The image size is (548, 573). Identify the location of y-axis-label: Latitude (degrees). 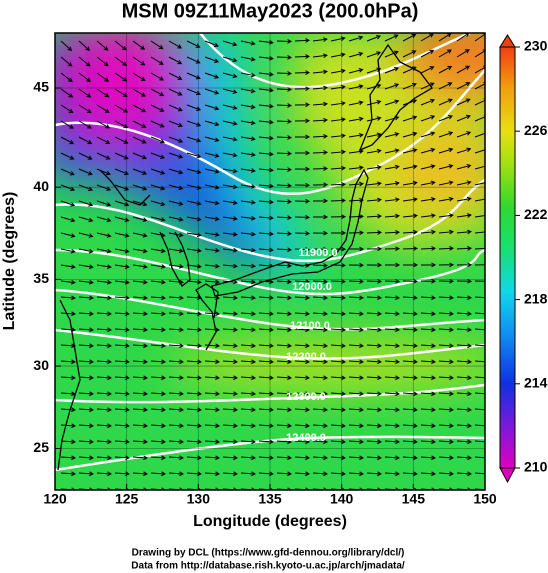
(9, 261).